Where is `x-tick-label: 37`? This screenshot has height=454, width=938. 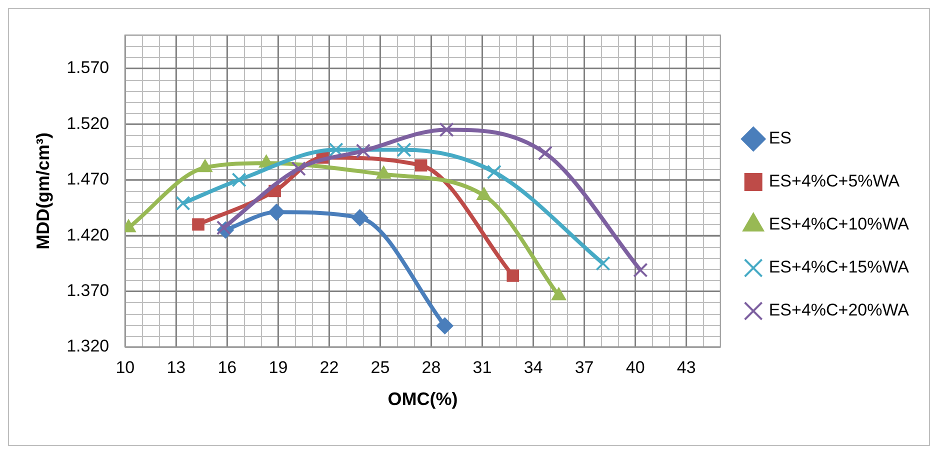 x-tick-label: 37 is located at coordinates (584, 367).